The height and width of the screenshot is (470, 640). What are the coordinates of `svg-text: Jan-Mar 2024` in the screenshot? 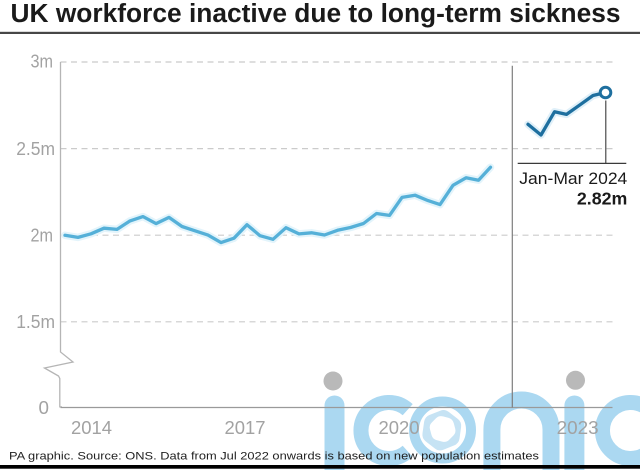 It's located at (573, 179).